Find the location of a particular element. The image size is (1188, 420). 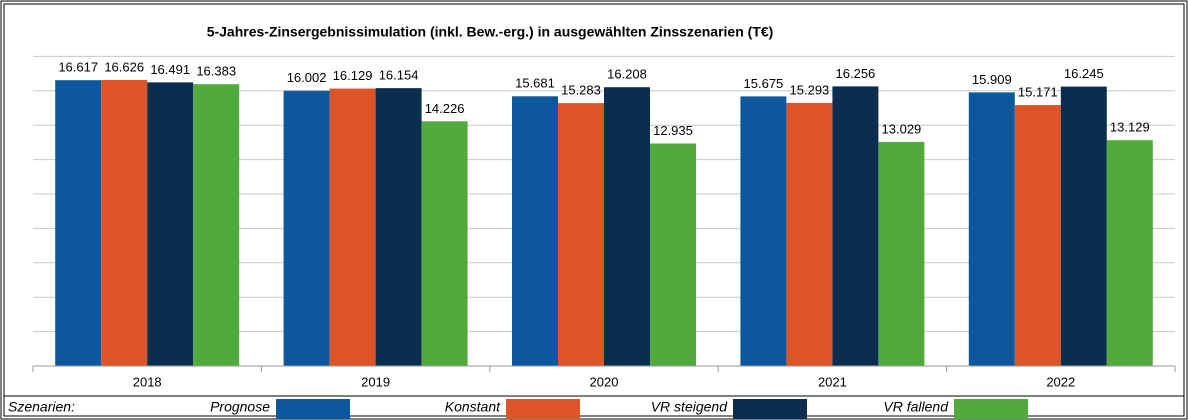

value-label: 15.171 is located at coordinates (1038, 91).